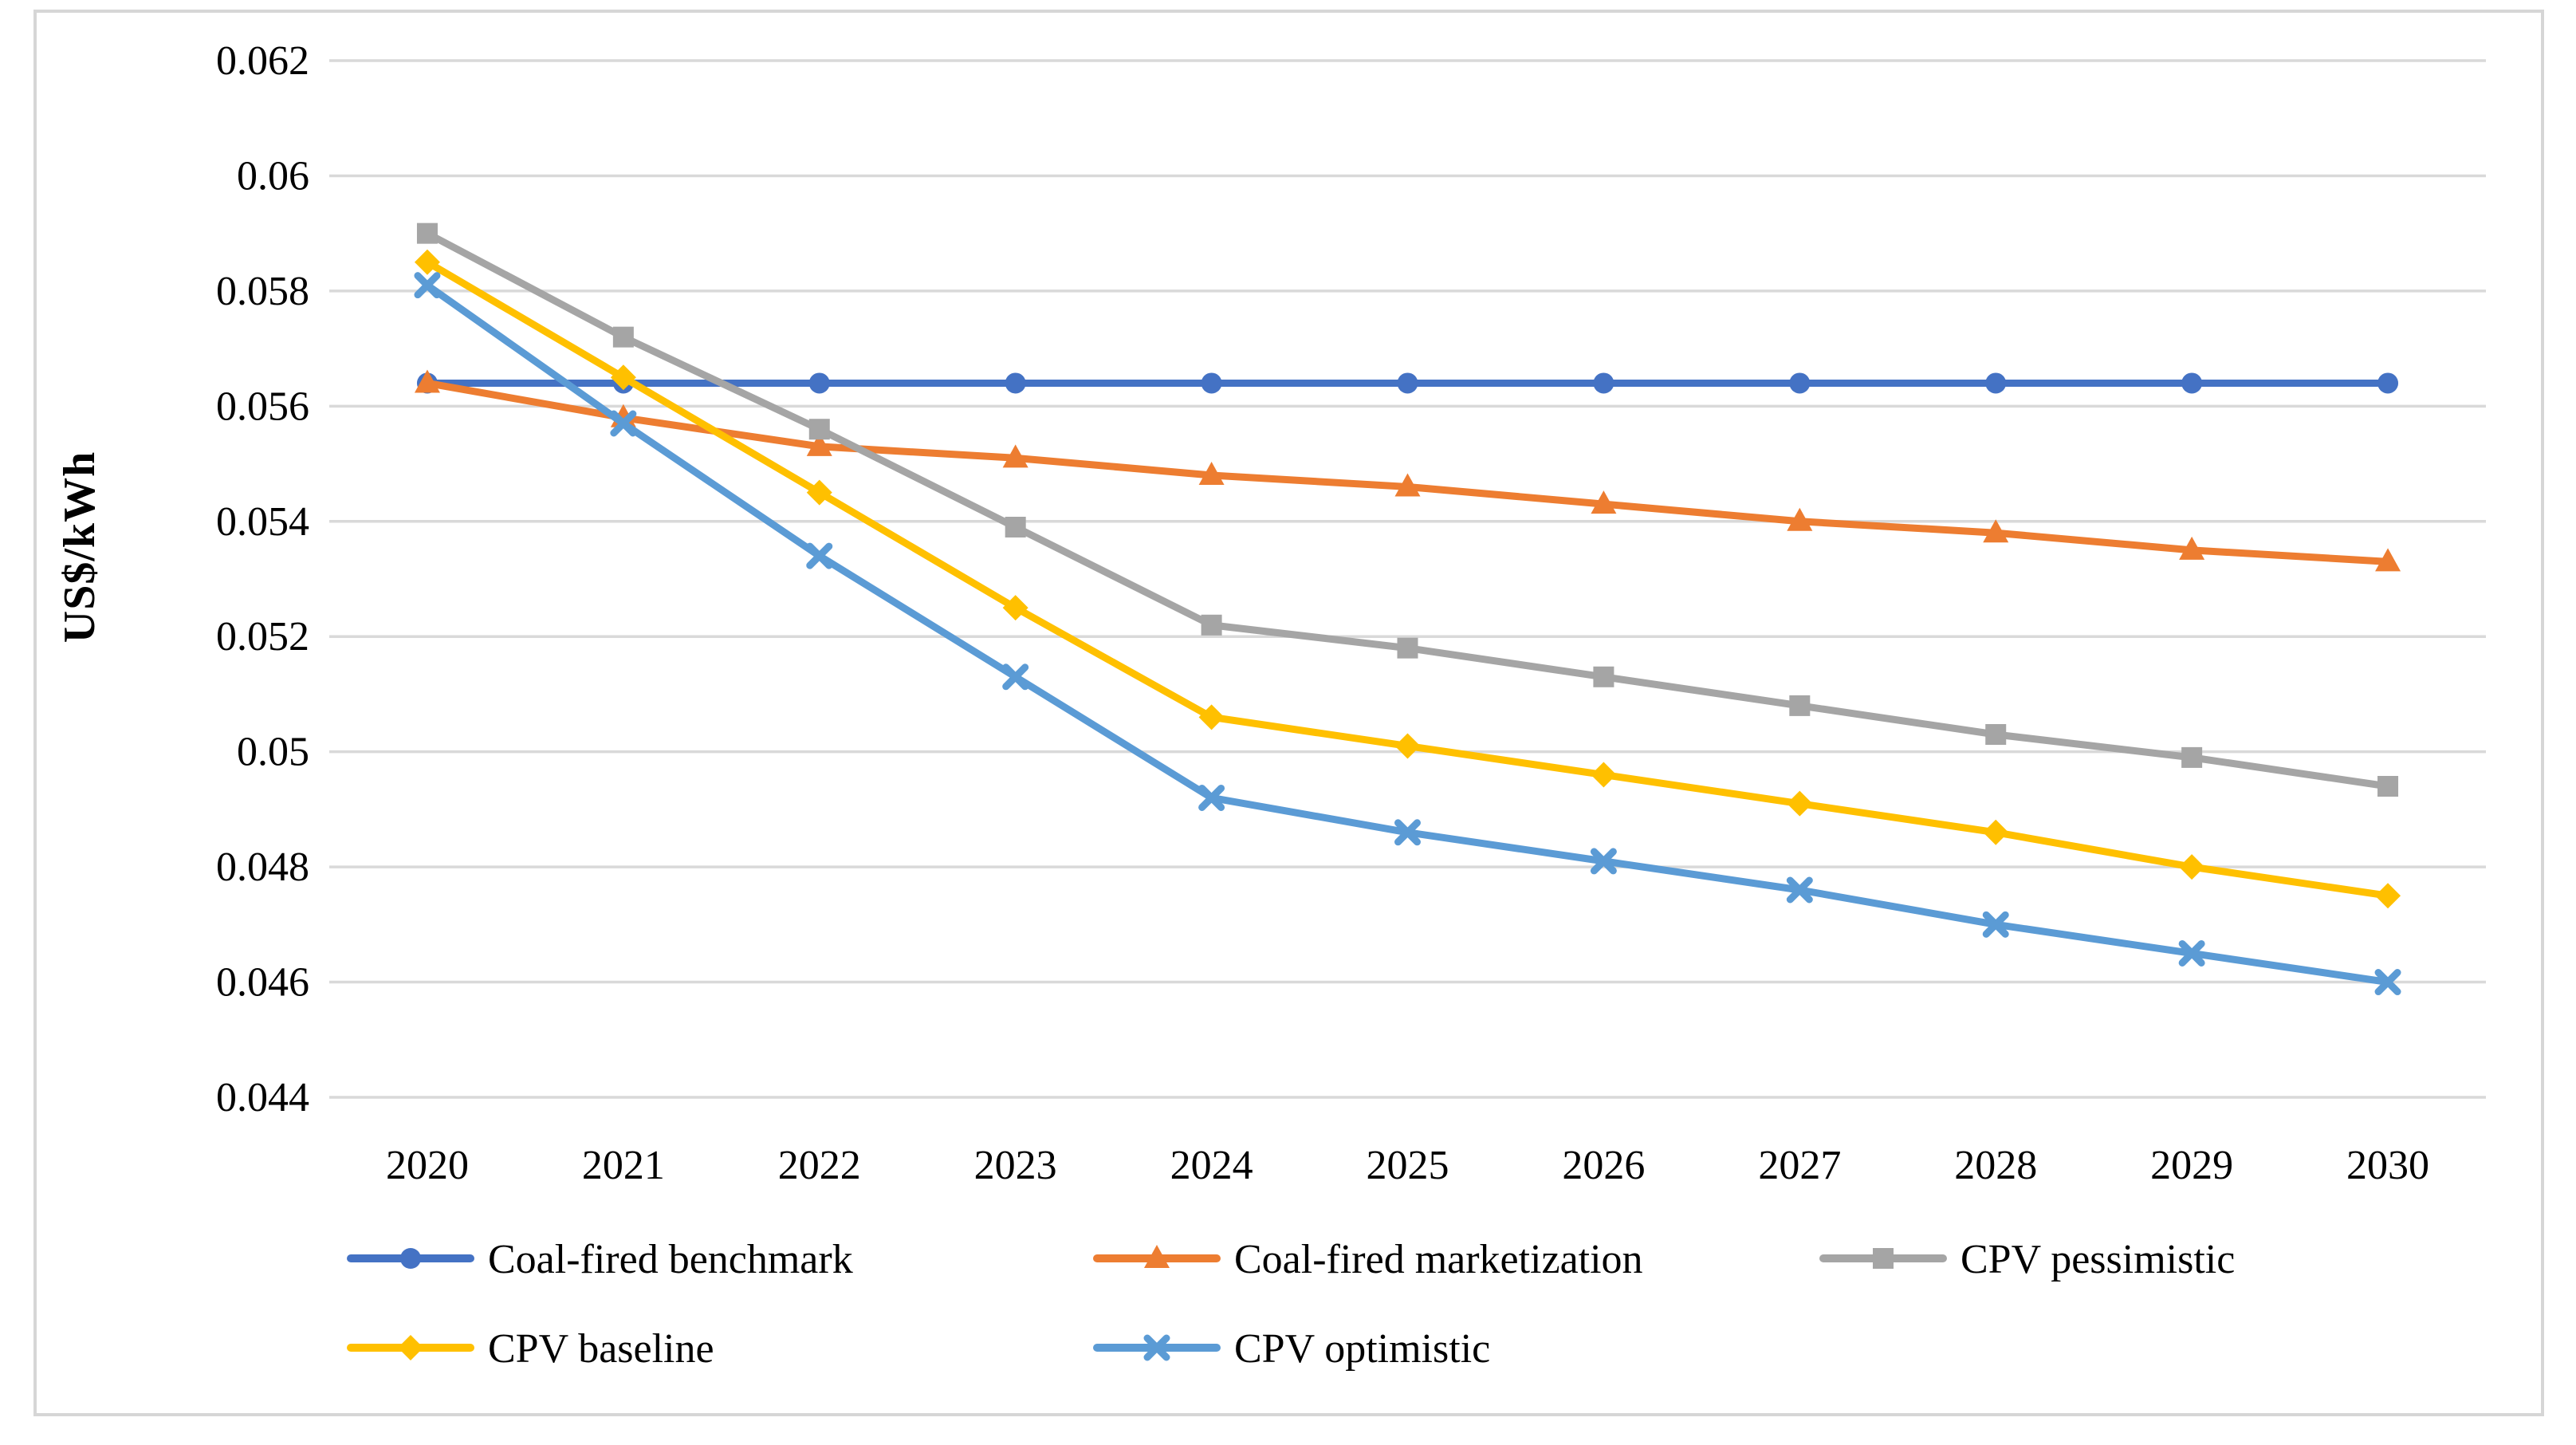  I want to click on y-tick-label: 0.046, so click(263, 983).